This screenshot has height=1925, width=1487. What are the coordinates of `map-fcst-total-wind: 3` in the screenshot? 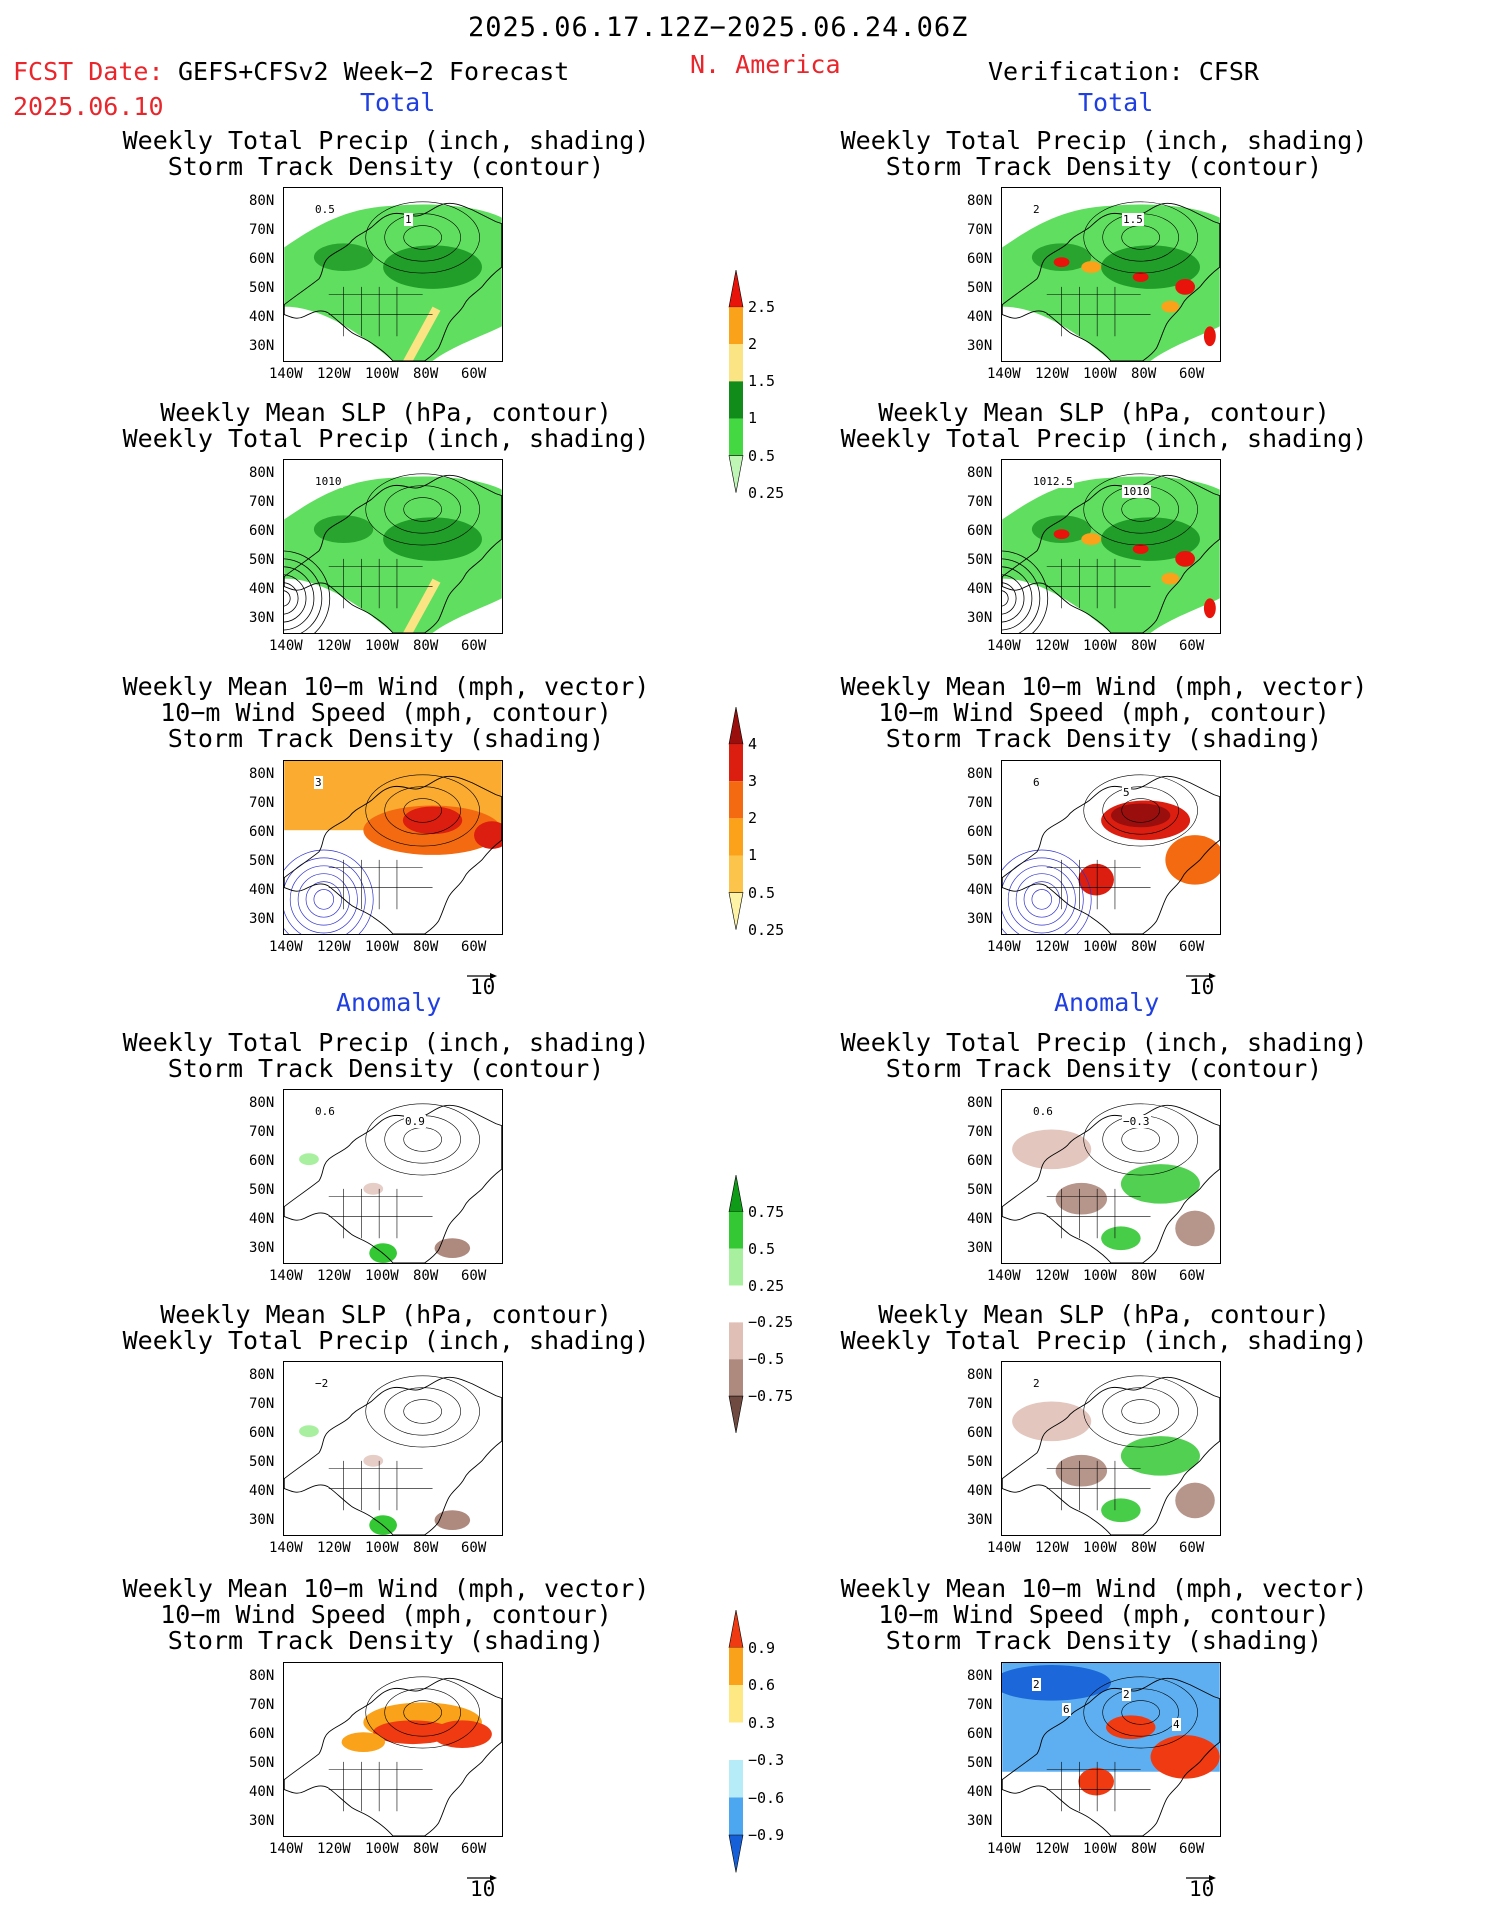 It's located at (393, 847).